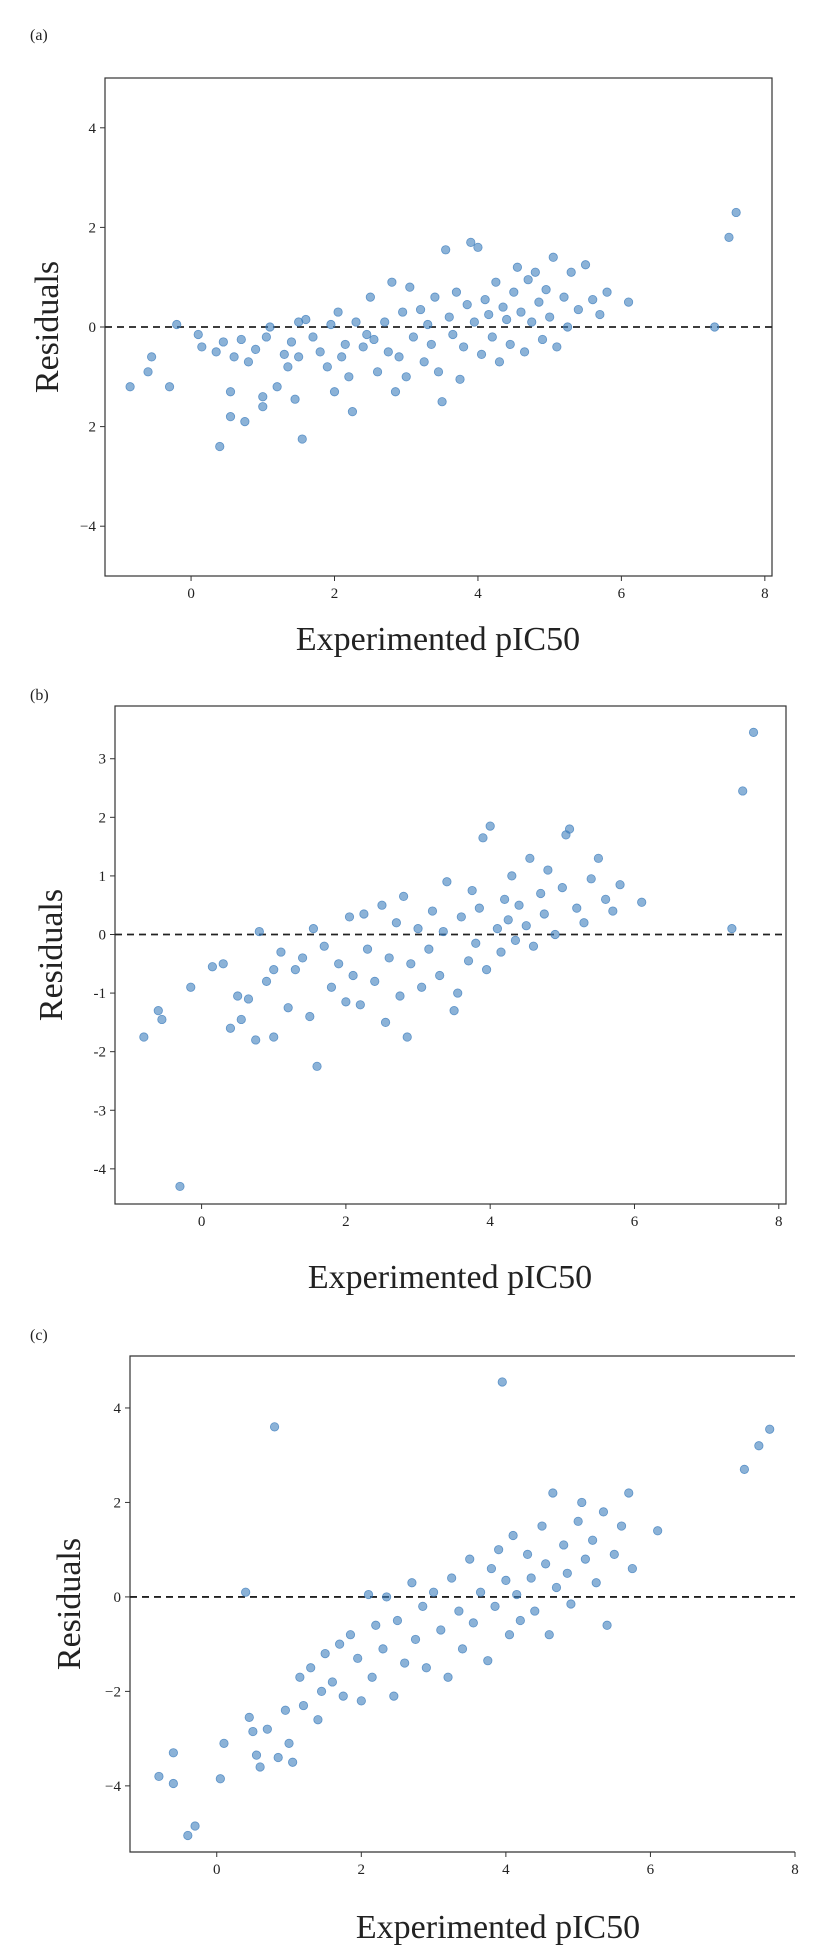  What do you see at coordinates (651, 1870) in the screenshot?
I see `panel-c-x-tick-label-3: 6` at bounding box center [651, 1870].